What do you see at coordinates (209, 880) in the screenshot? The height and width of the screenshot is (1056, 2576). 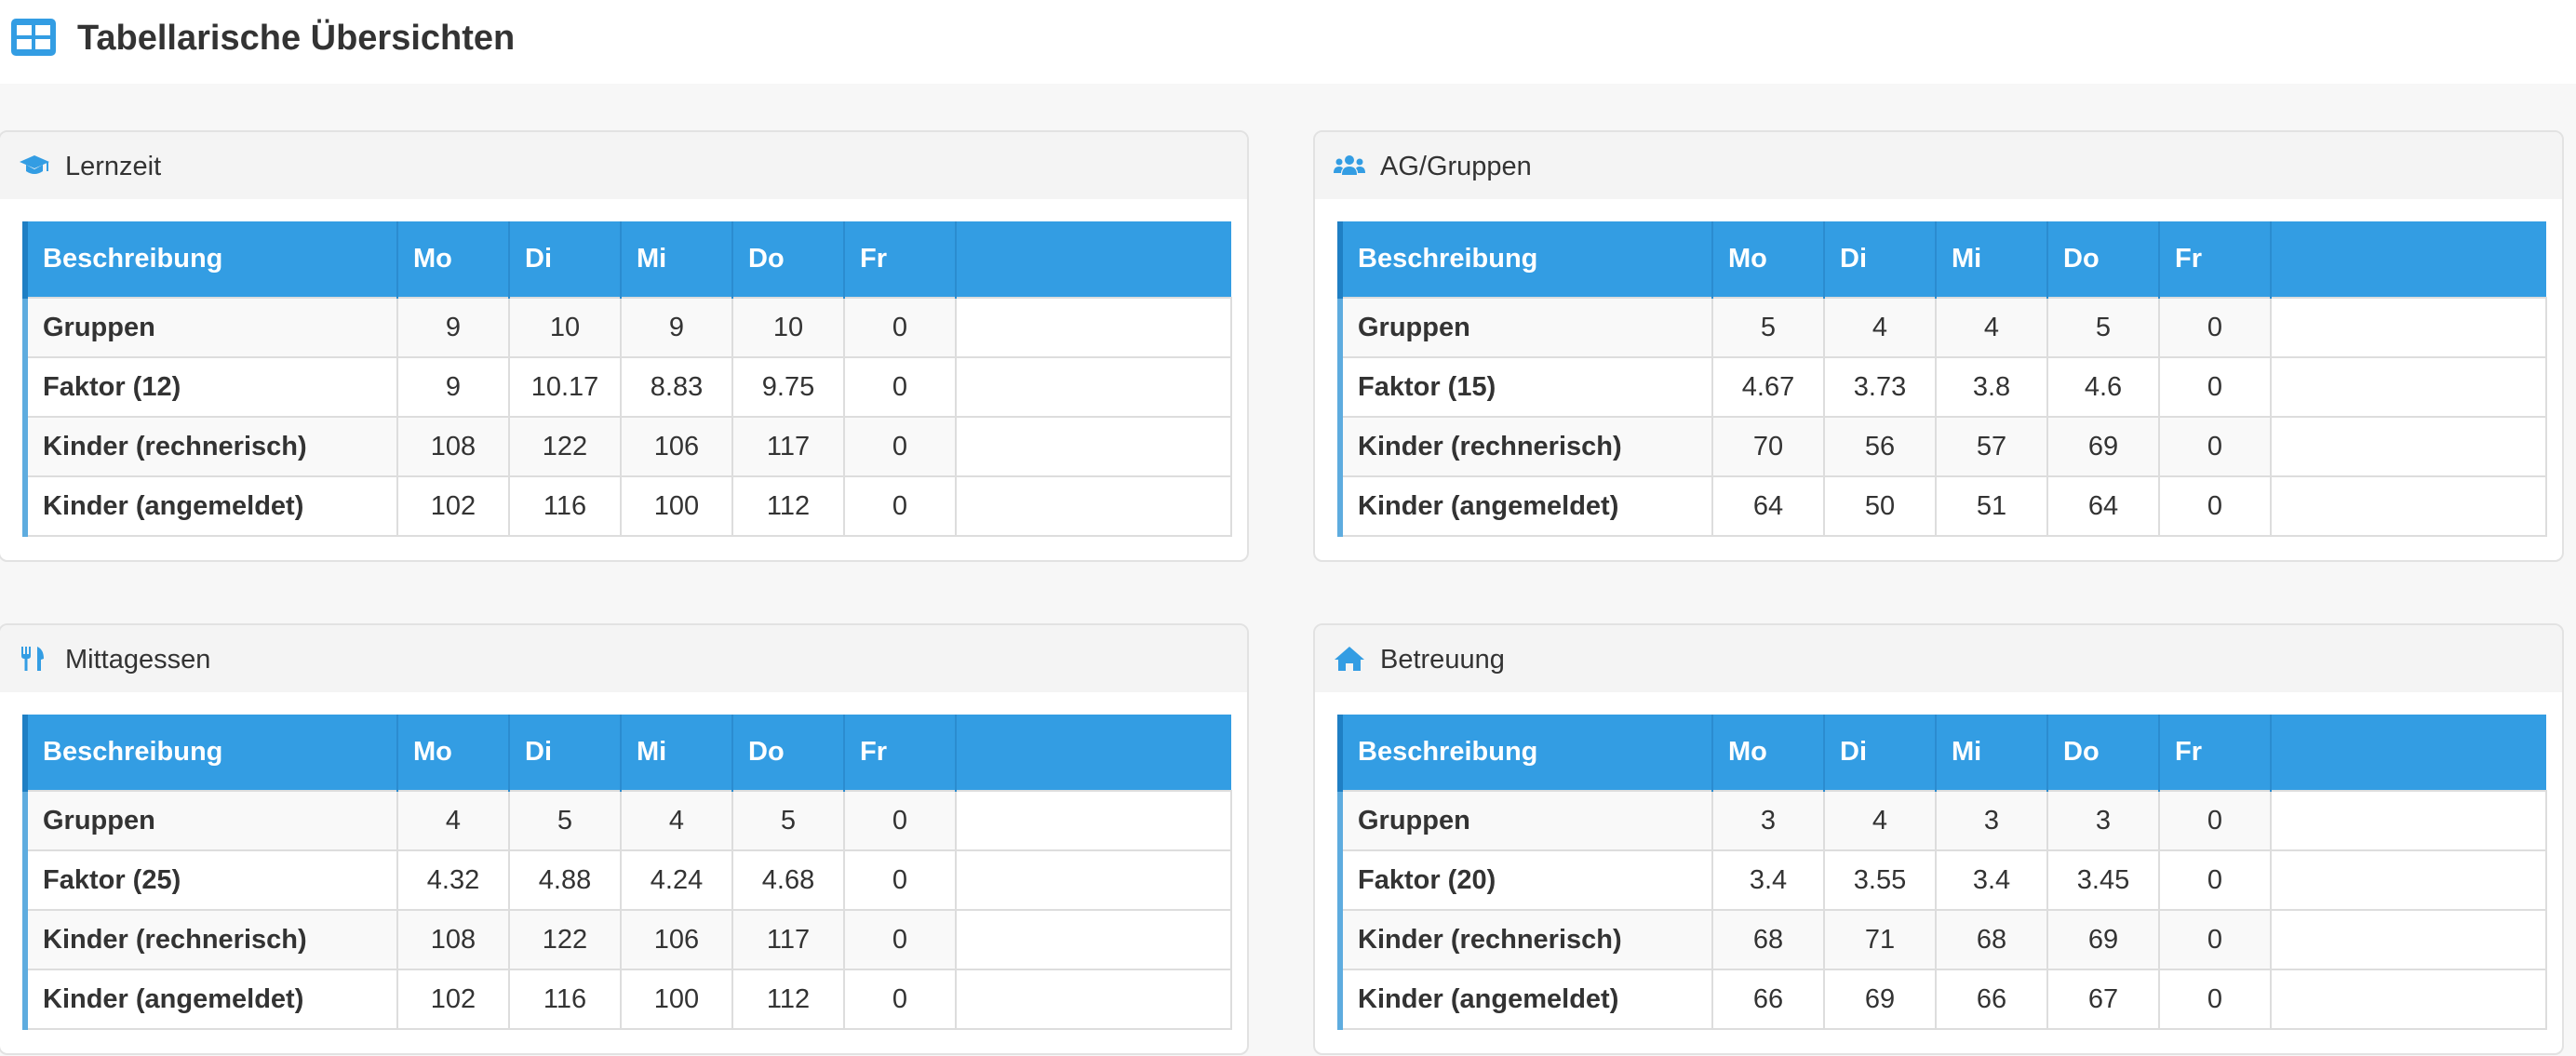 I see `row-label: Faktor (25)` at bounding box center [209, 880].